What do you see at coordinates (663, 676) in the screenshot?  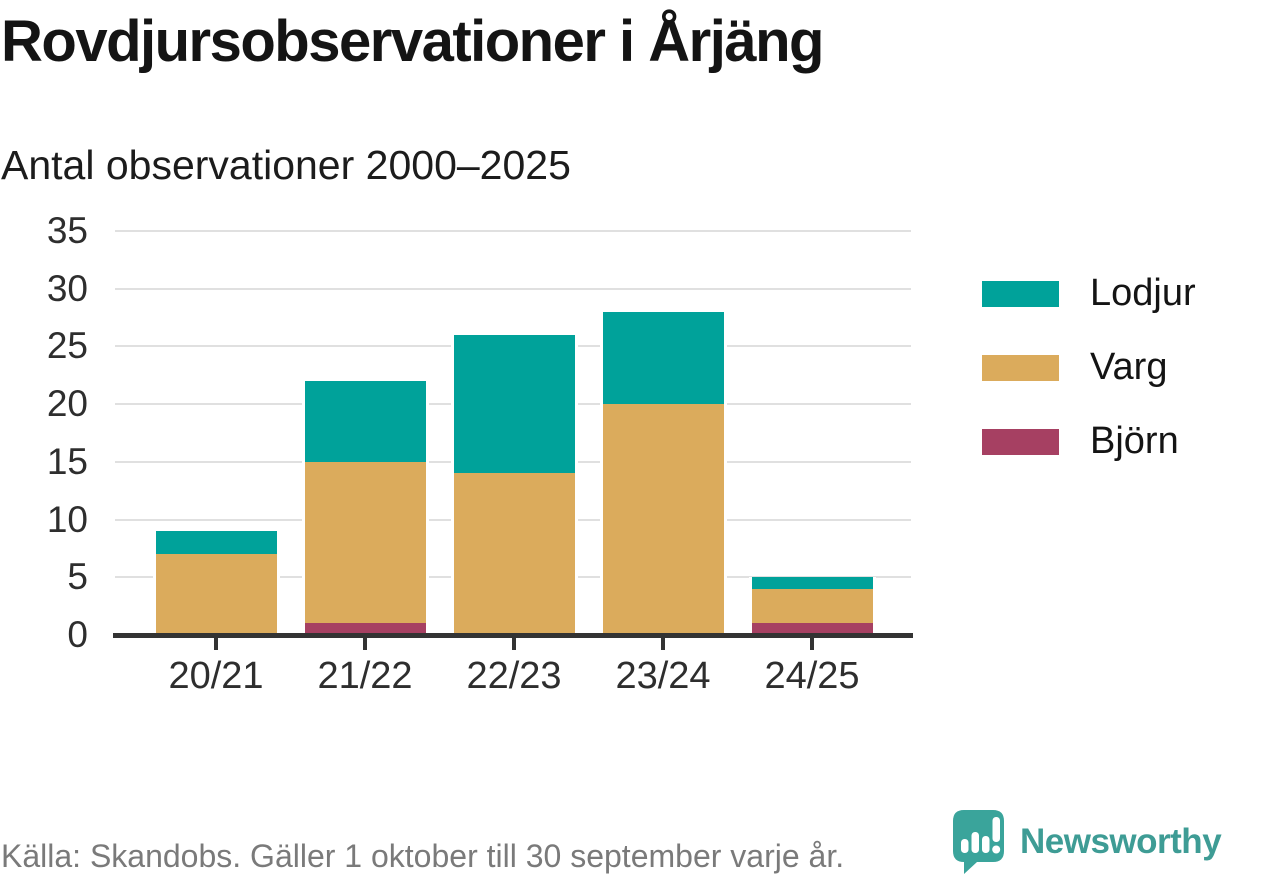 I see `x-axis-label: 23/24` at bounding box center [663, 676].